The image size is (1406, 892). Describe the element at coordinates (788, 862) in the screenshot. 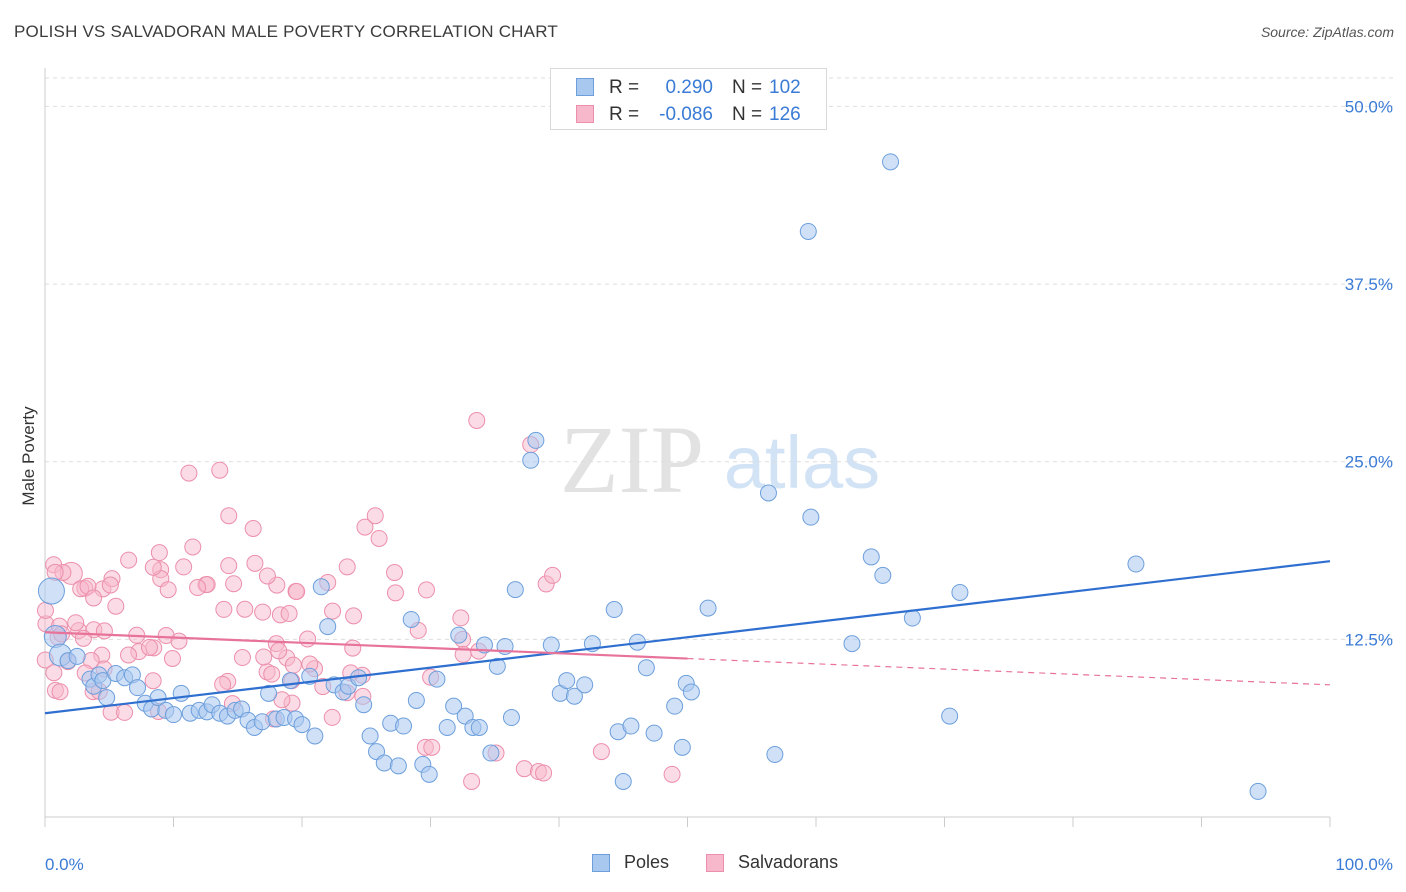

I see `legend-label-salvadorans: Salvadorans` at that location.